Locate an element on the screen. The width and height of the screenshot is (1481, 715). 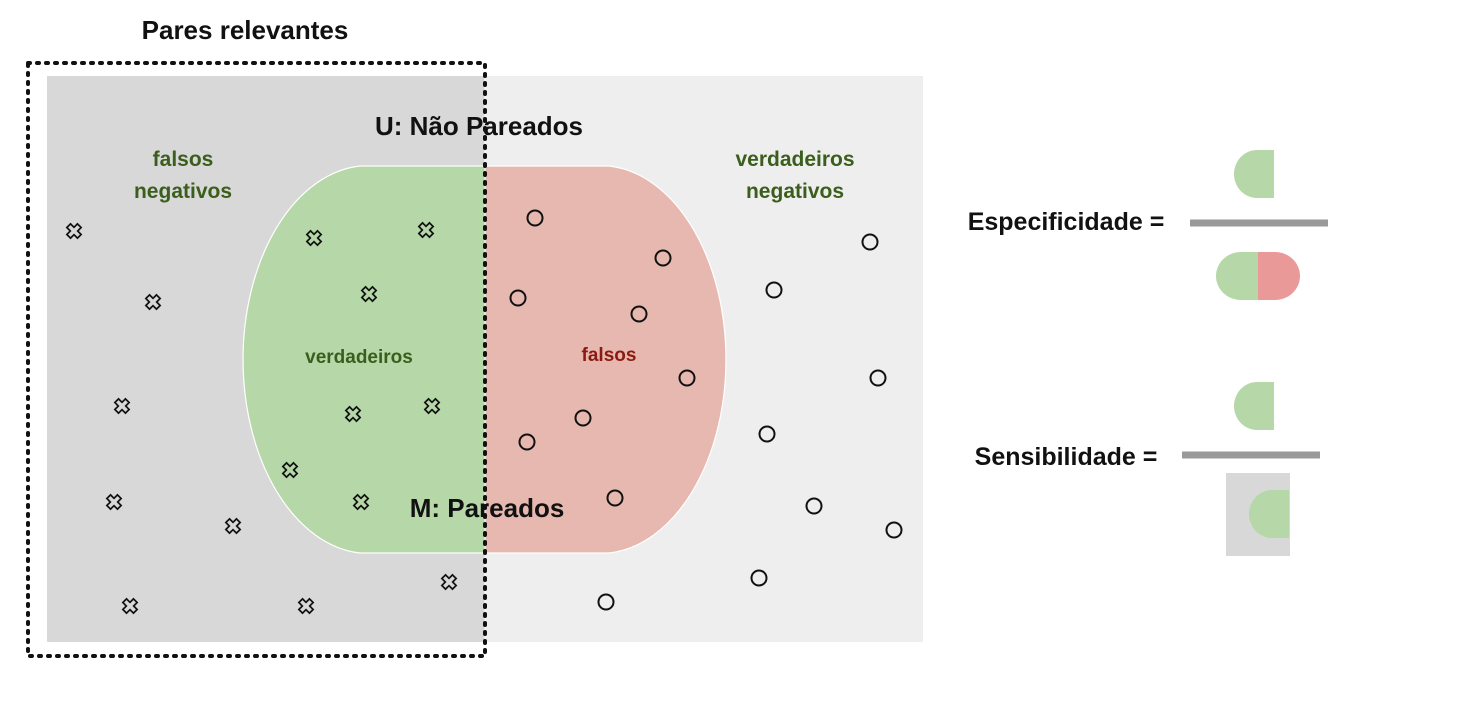
false-positive-half-icon is located at coordinates (1279, 276).